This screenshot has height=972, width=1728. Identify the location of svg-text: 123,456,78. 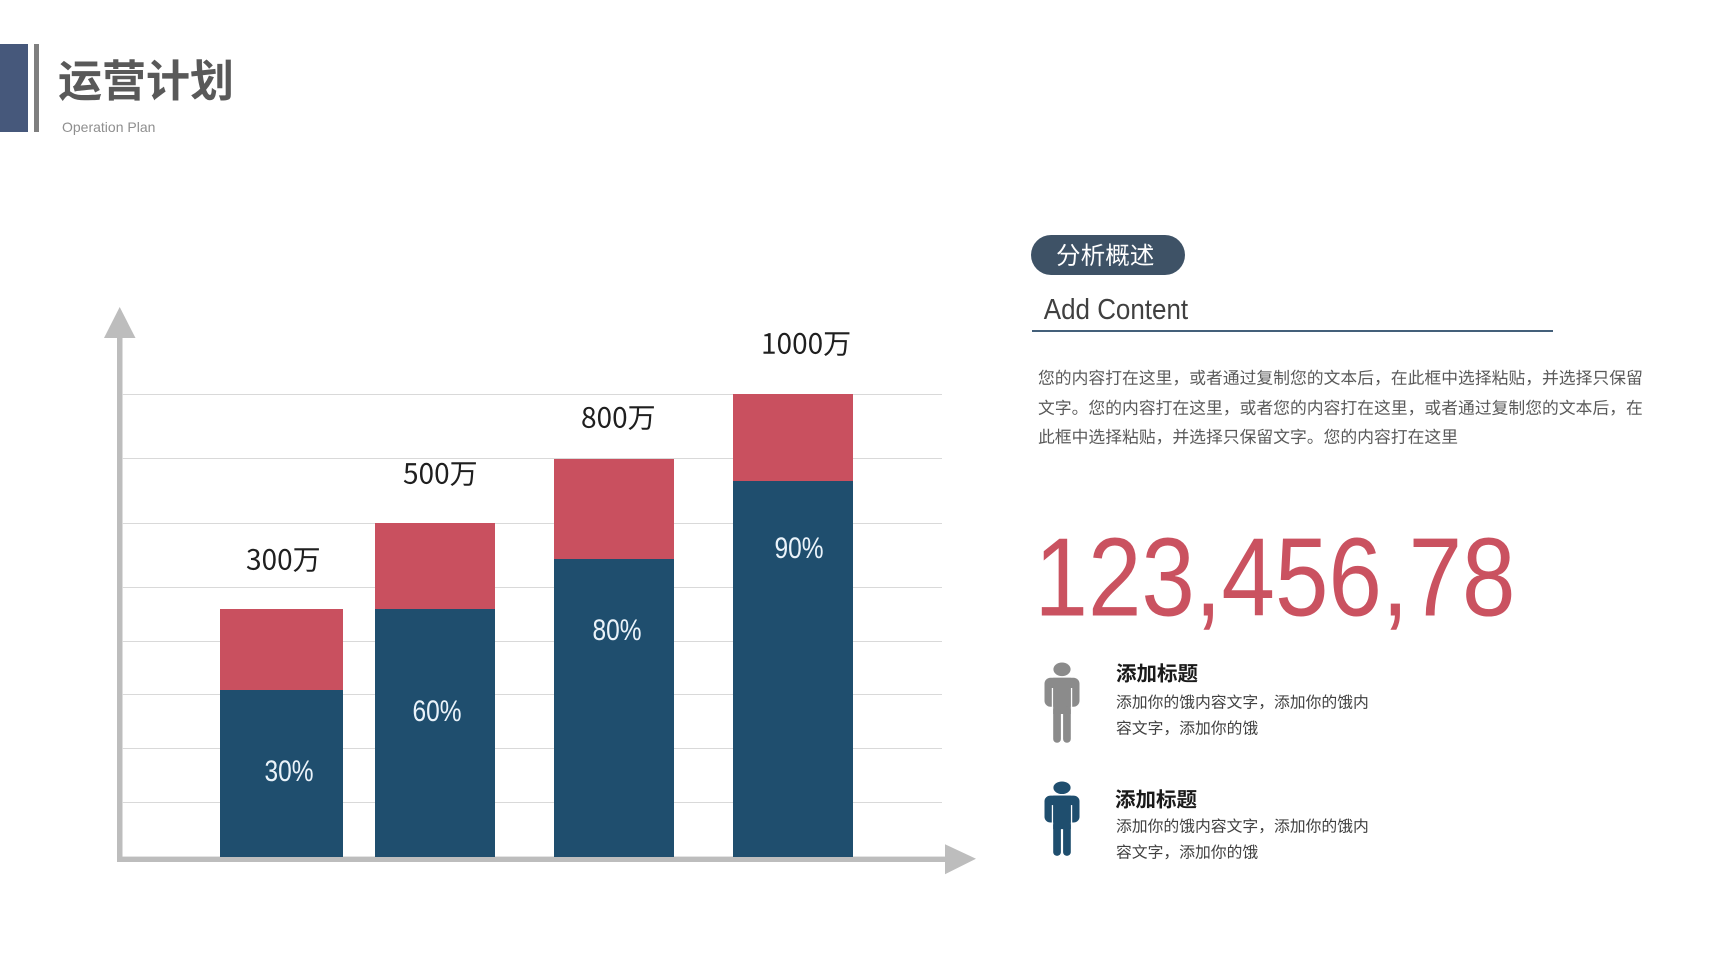
(1275, 577).